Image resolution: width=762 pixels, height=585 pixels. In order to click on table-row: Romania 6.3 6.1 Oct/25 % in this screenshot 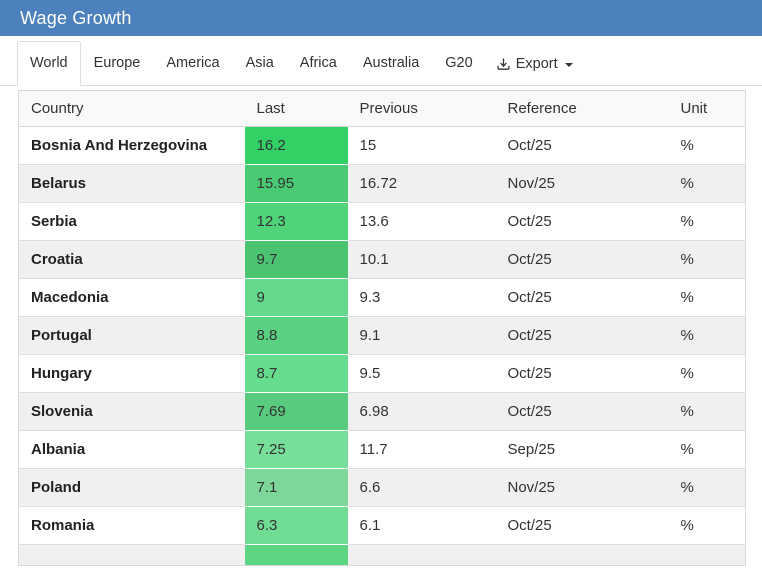, I will do `click(382, 525)`.